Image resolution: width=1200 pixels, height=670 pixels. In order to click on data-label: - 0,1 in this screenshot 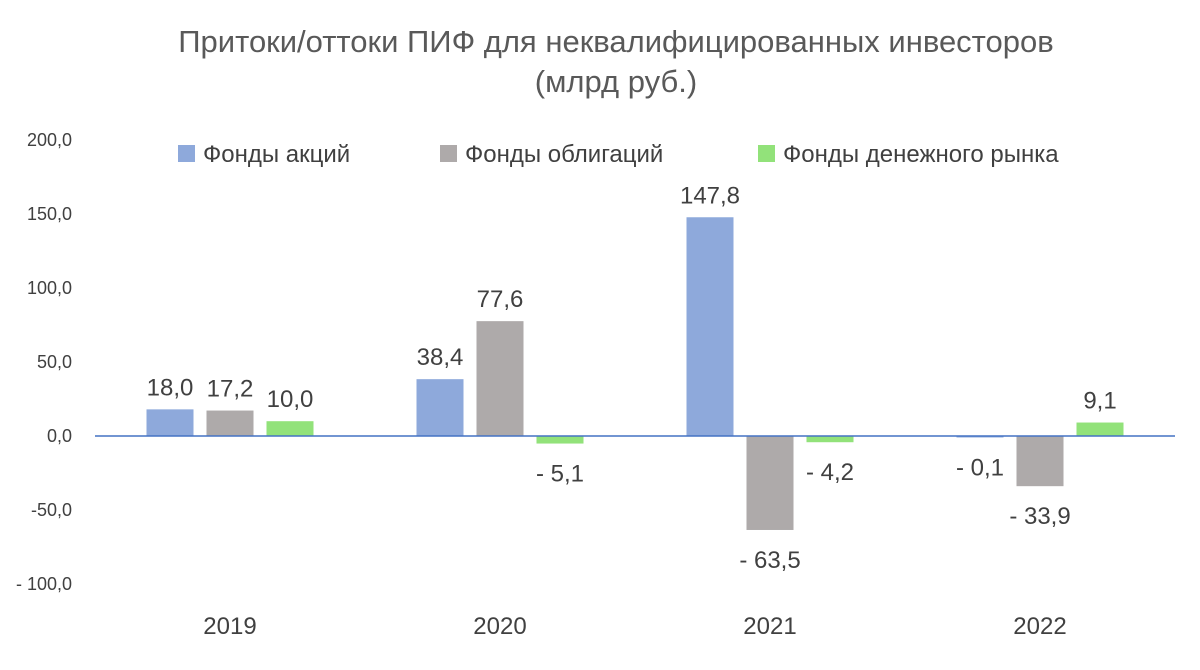, I will do `click(980, 468)`.